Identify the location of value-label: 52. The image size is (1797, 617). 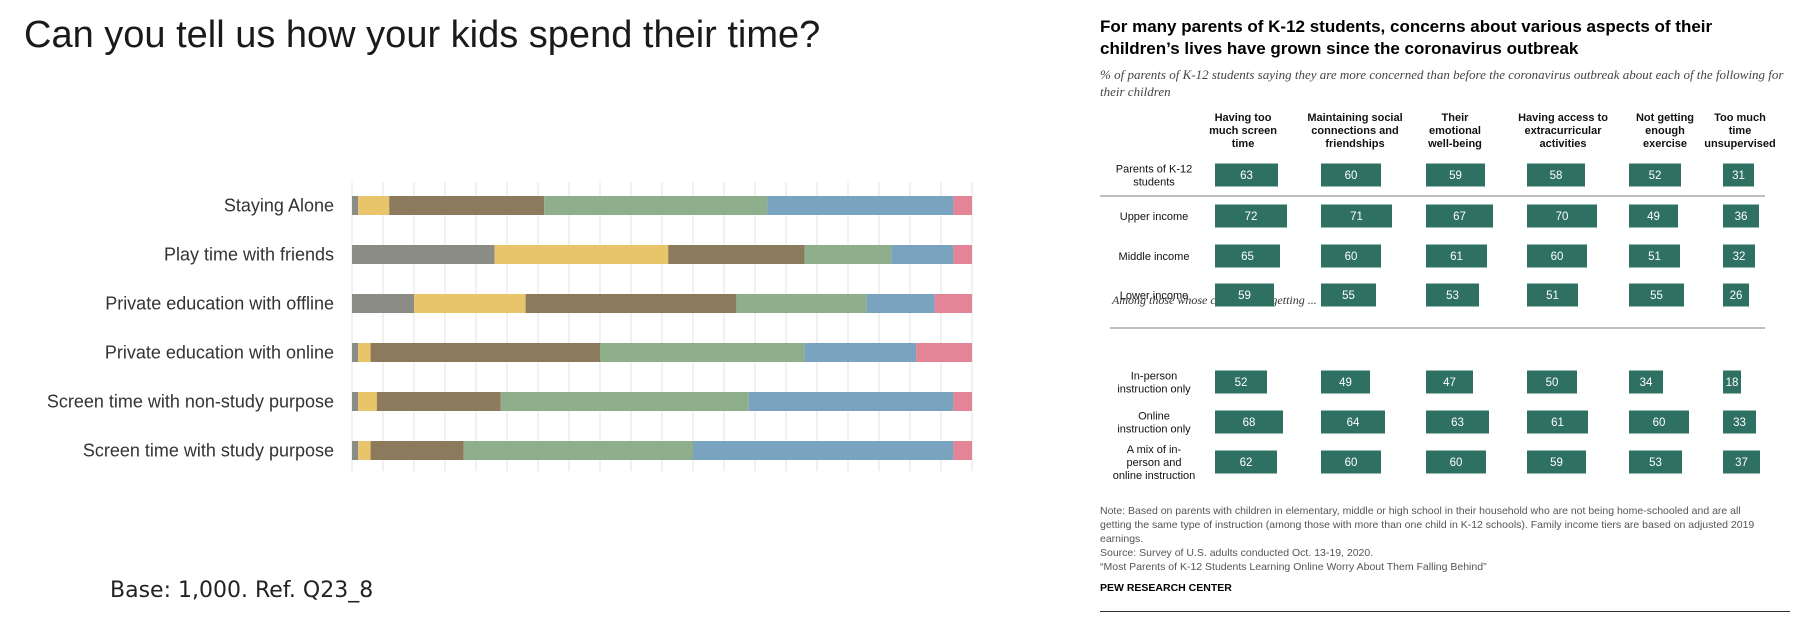
(1655, 176).